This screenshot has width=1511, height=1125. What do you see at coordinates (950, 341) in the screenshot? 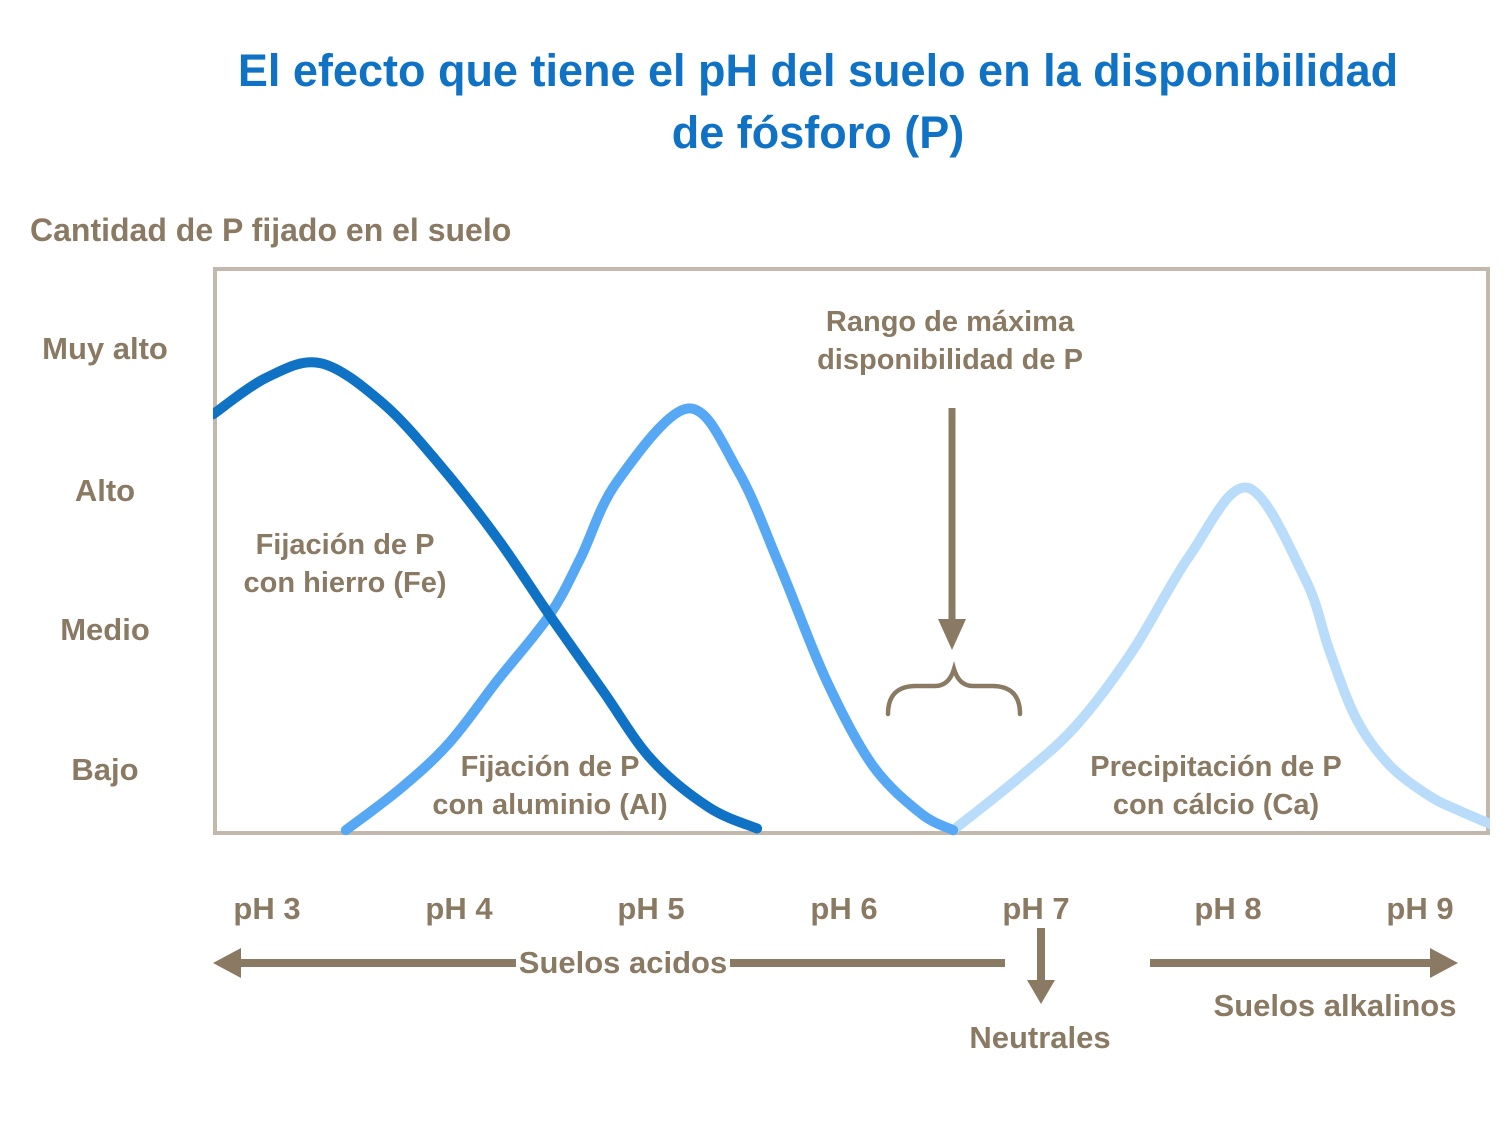
I see `annotation-max-availability: Rango de máxima disponibilidad de P` at bounding box center [950, 341].